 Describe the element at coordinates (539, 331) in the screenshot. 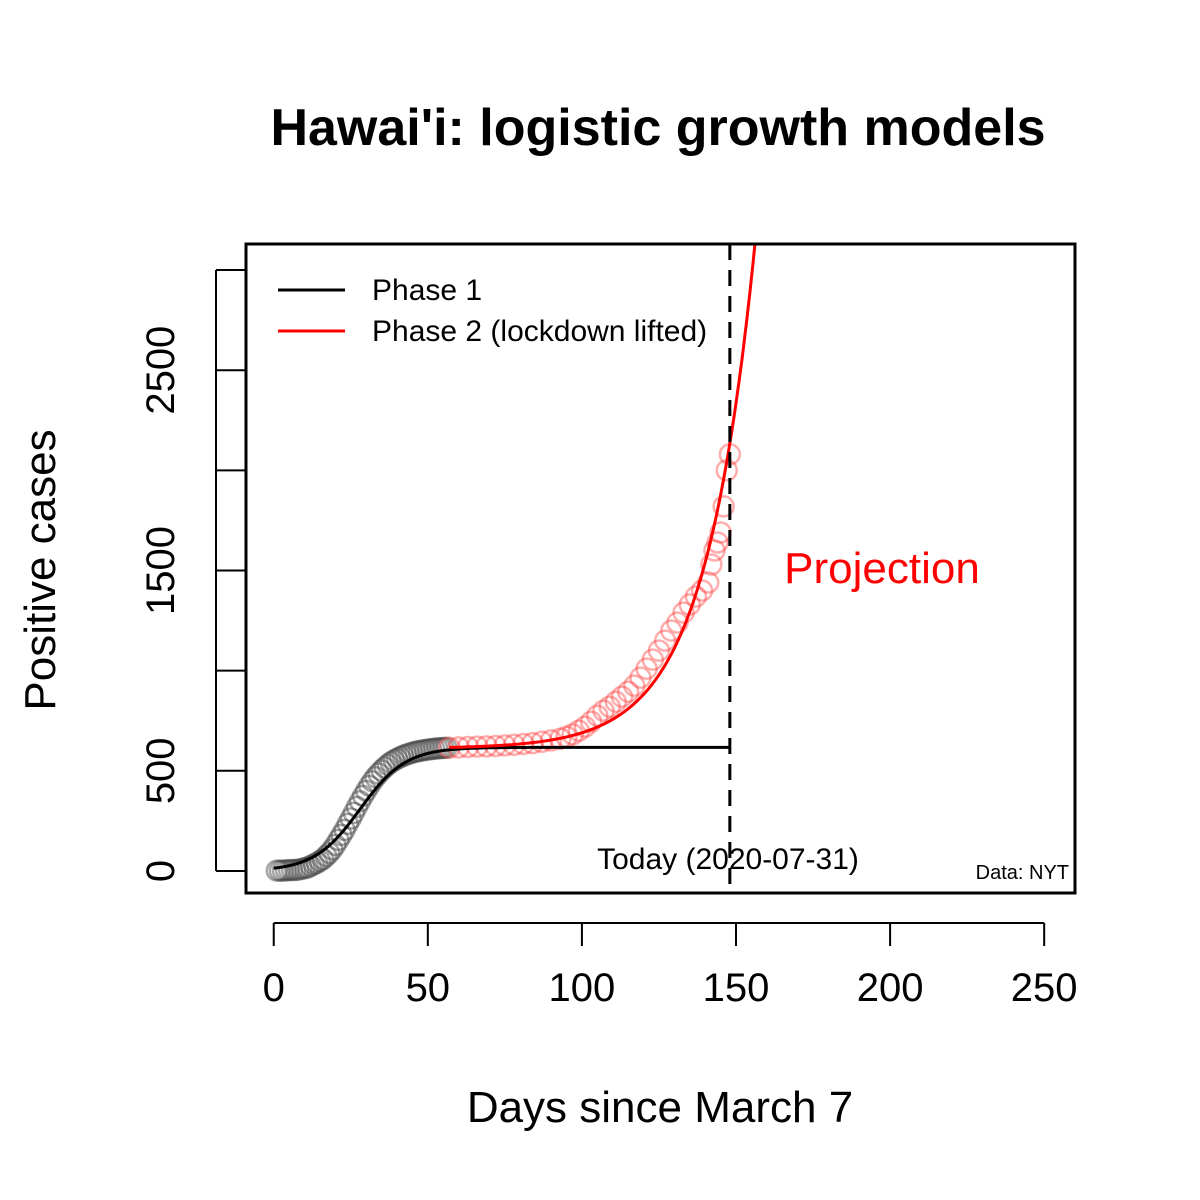

I see `legend-label-phase-2: Phase 2 (lockdown lifted)` at that location.